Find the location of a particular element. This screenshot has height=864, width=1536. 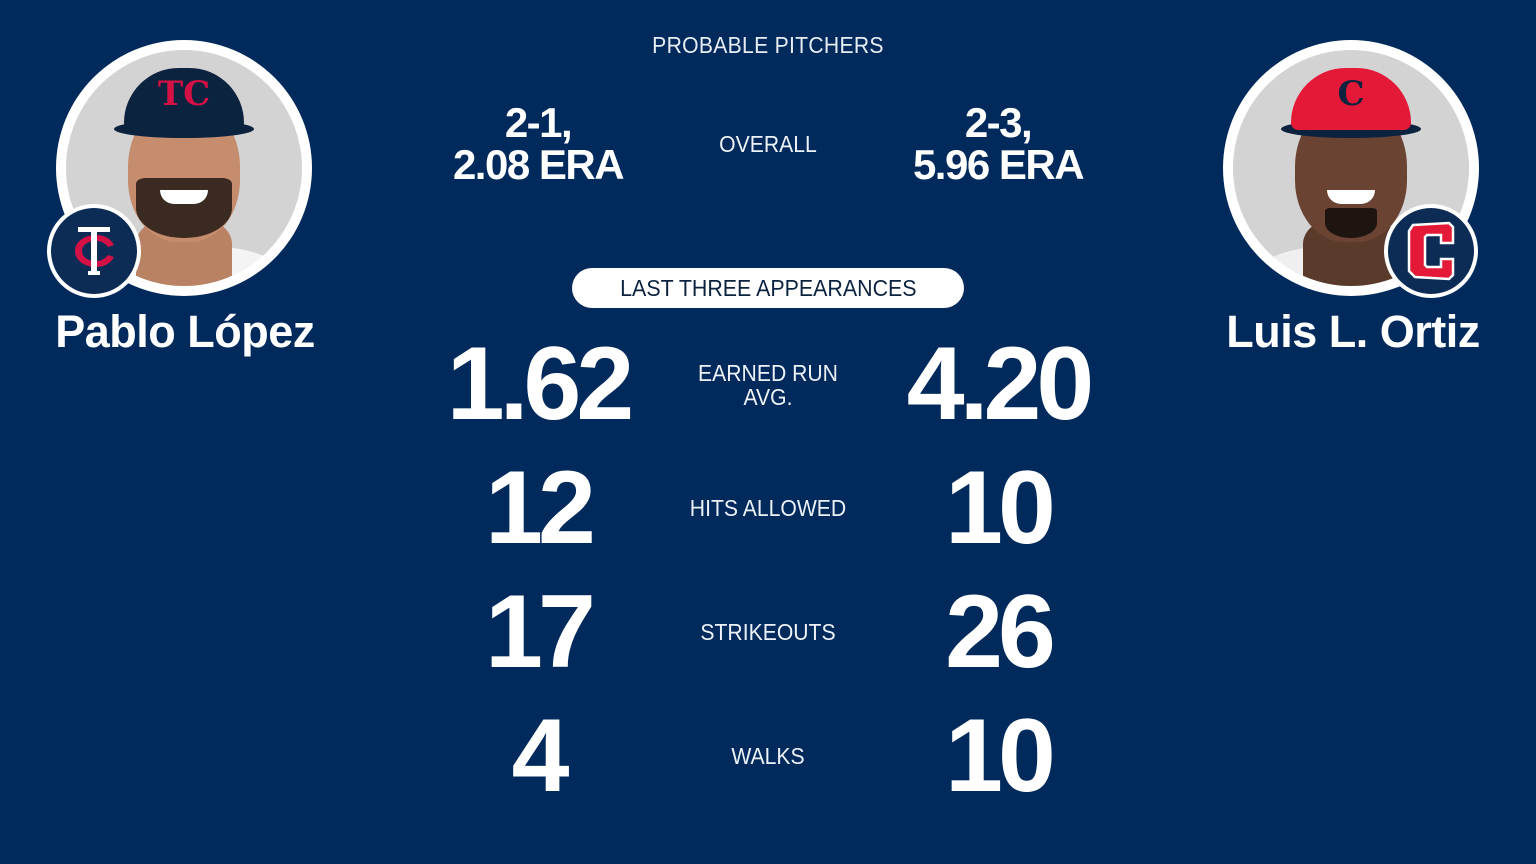

overall-era-left: 2.08 ERA is located at coordinates (538, 164).